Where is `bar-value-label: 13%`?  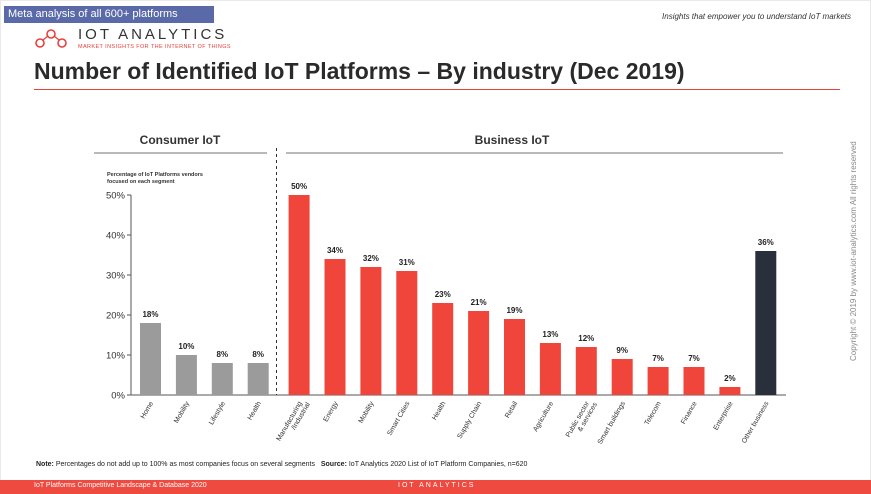 bar-value-label: 13% is located at coordinates (550, 334).